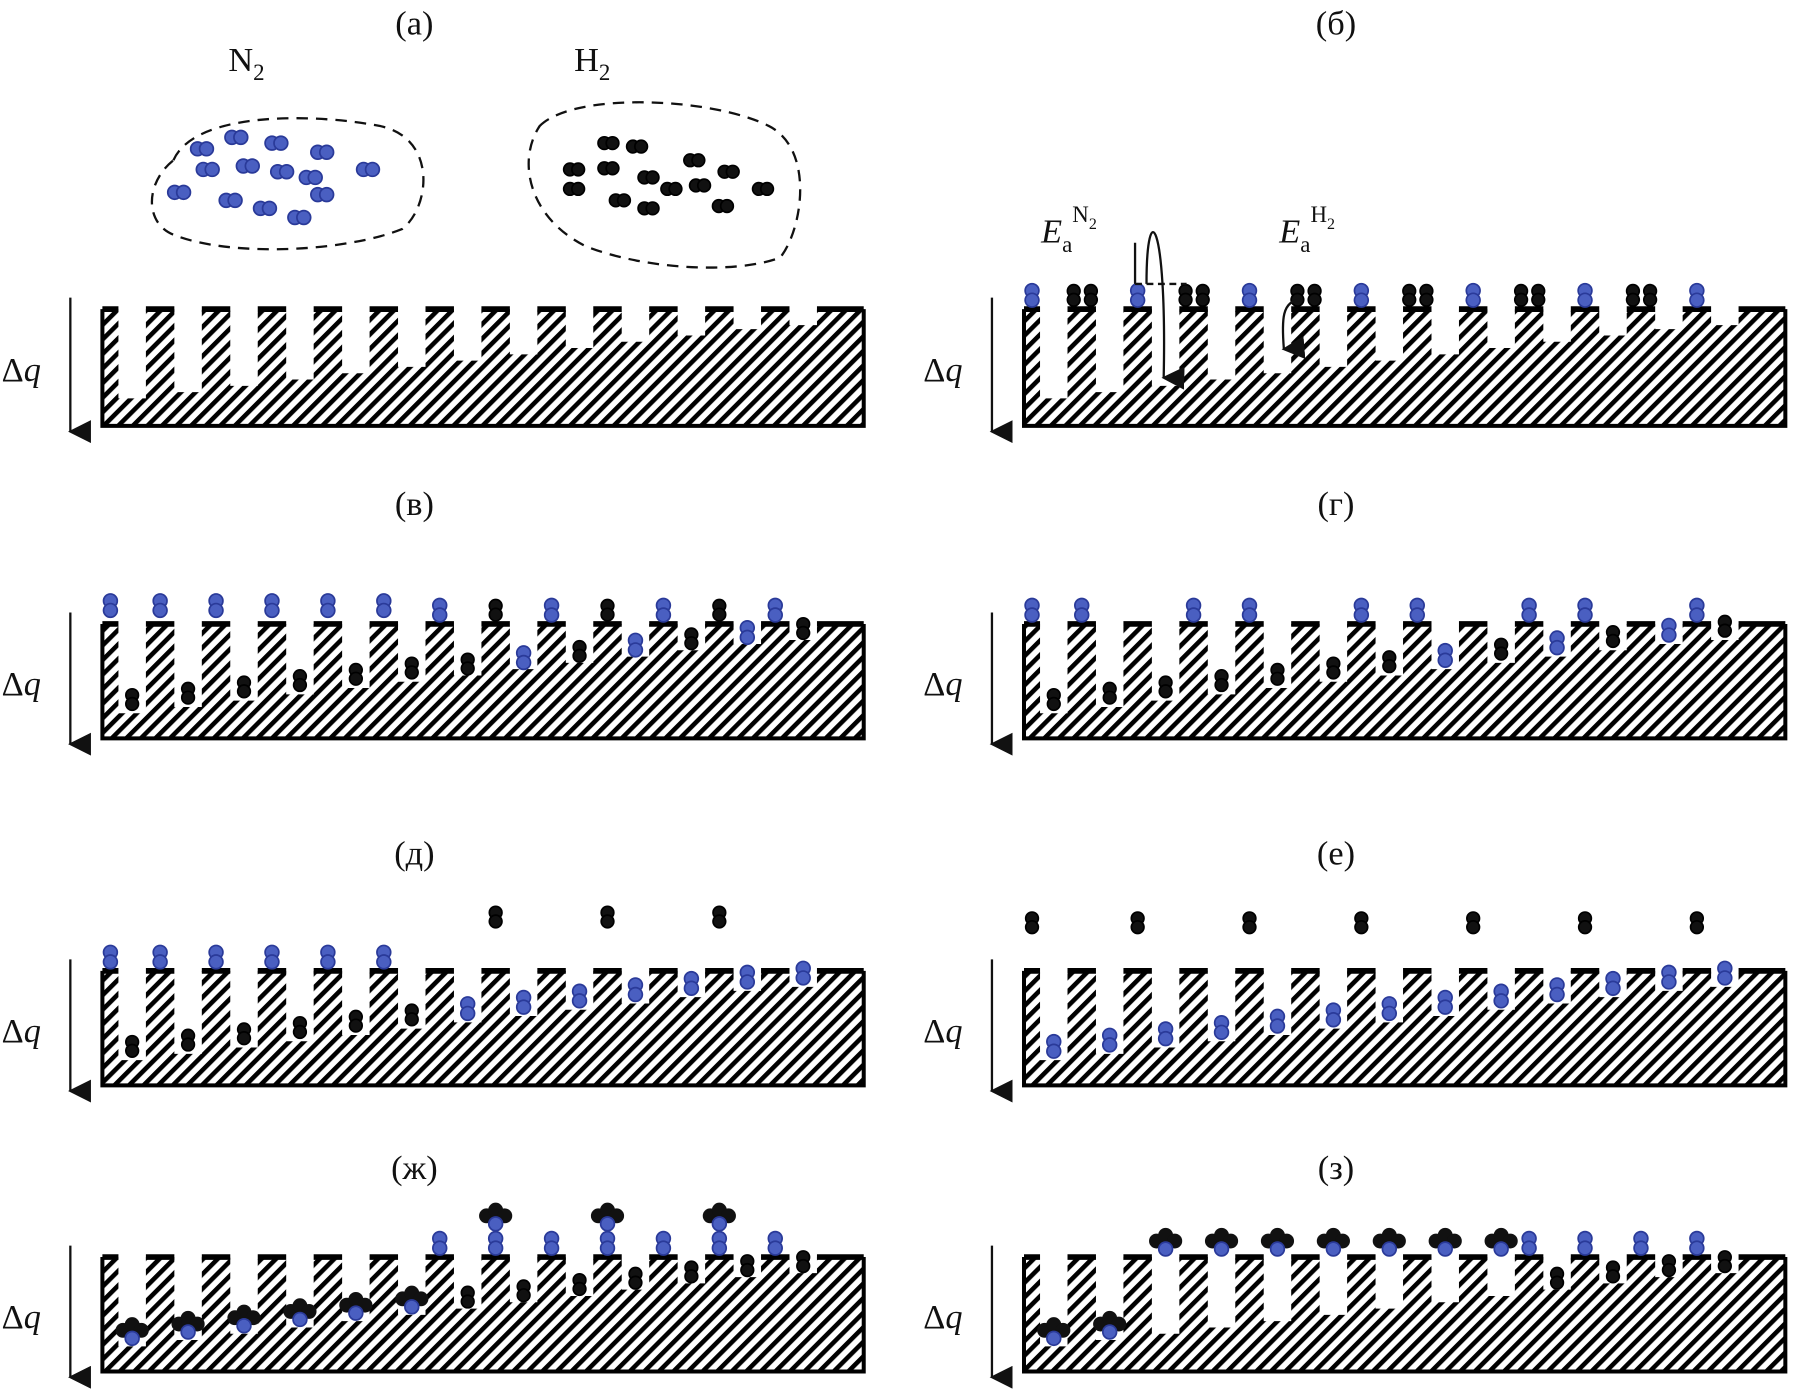  I want to click on h2-gas-cloud, so click(664, 185).